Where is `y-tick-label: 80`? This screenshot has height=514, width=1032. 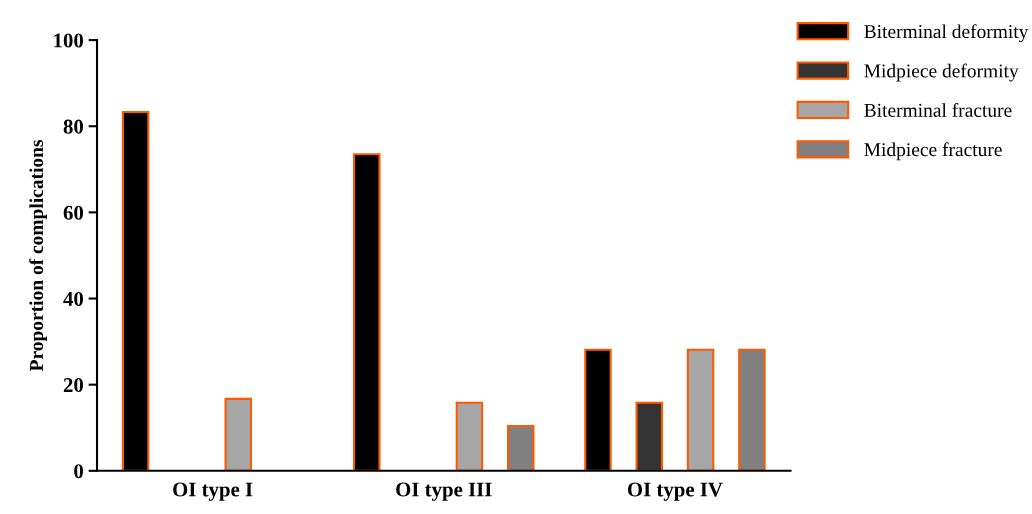 y-tick-label: 80 is located at coordinates (73, 126).